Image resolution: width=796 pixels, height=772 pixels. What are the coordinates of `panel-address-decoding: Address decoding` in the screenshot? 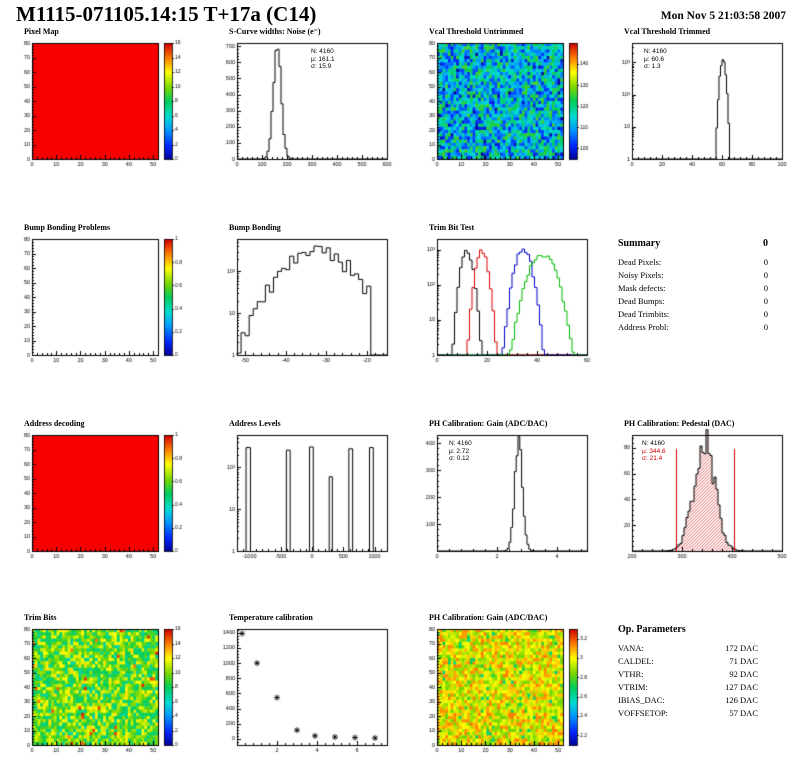 It's located at (110, 515).